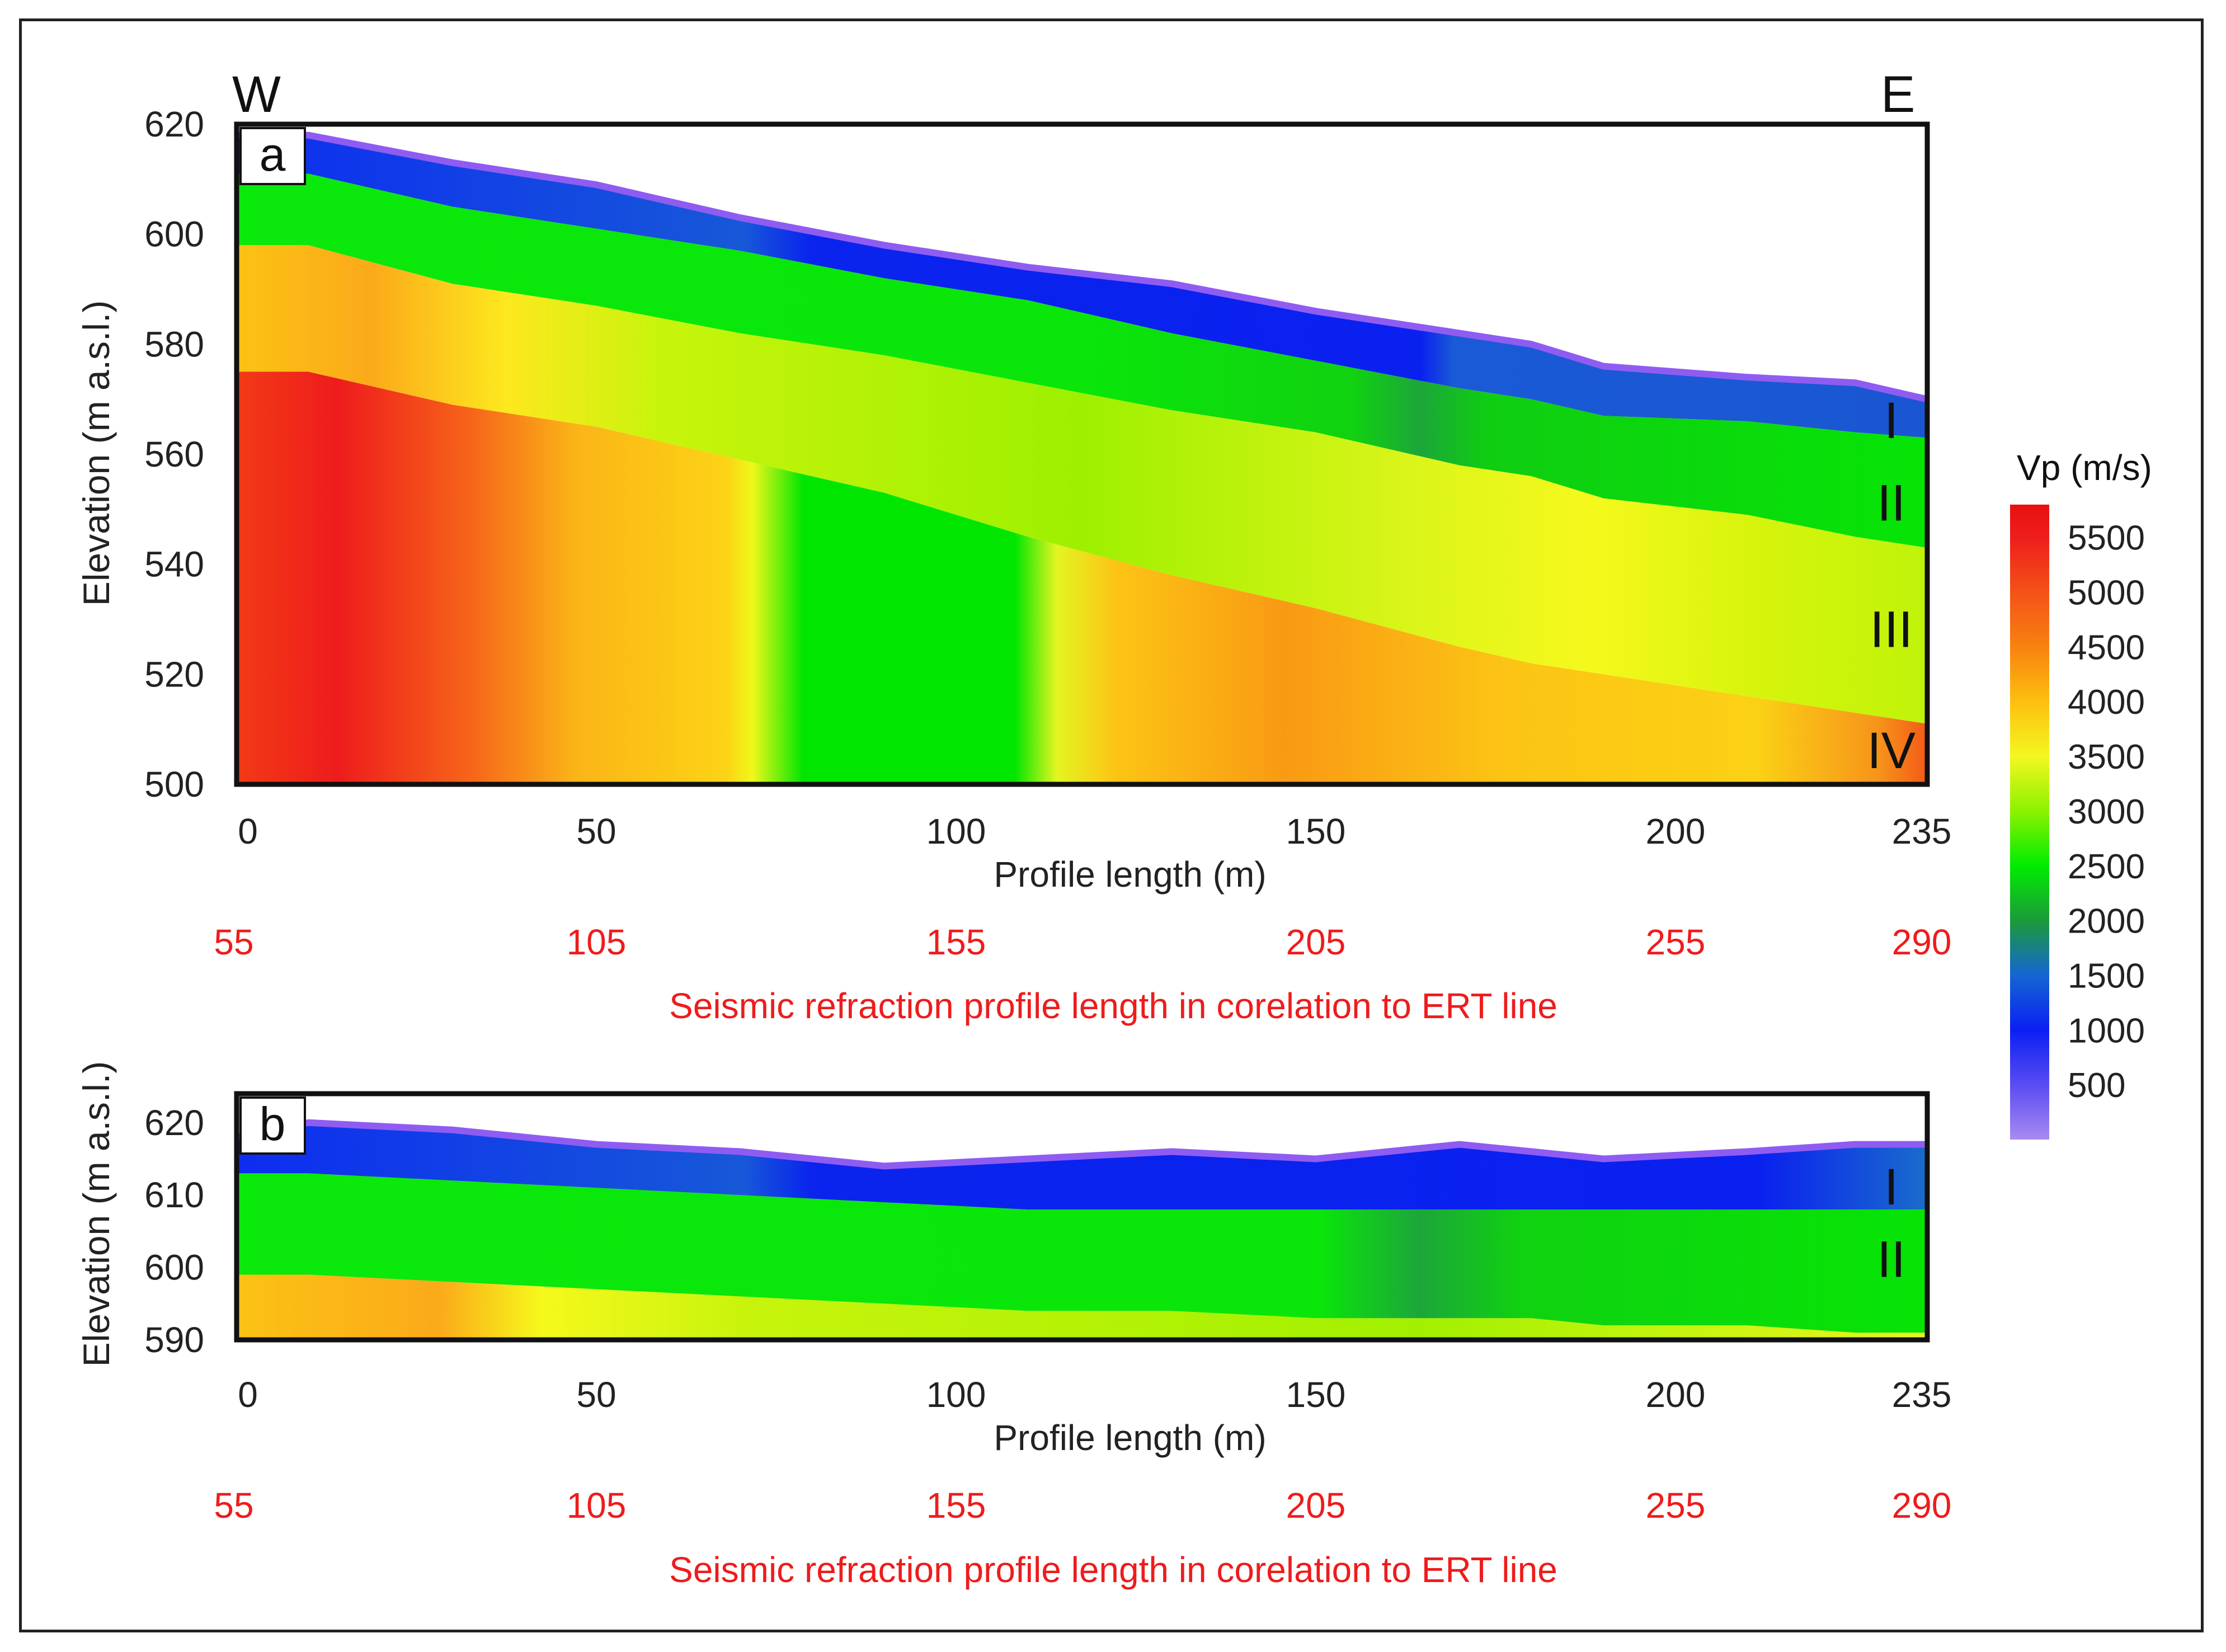 Image resolution: width=2226 pixels, height=1652 pixels. I want to click on colorbar-tick-label: 2500, so click(2106, 867).